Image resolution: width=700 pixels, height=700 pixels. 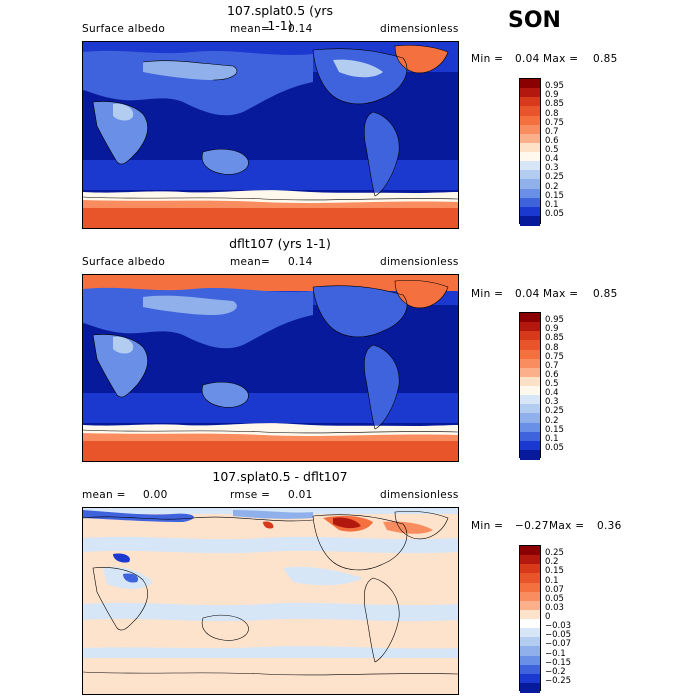 What do you see at coordinates (124, 262) in the screenshot?
I see `panel-2-variable-label: Surface albedo` at bounding box center [124, 262].